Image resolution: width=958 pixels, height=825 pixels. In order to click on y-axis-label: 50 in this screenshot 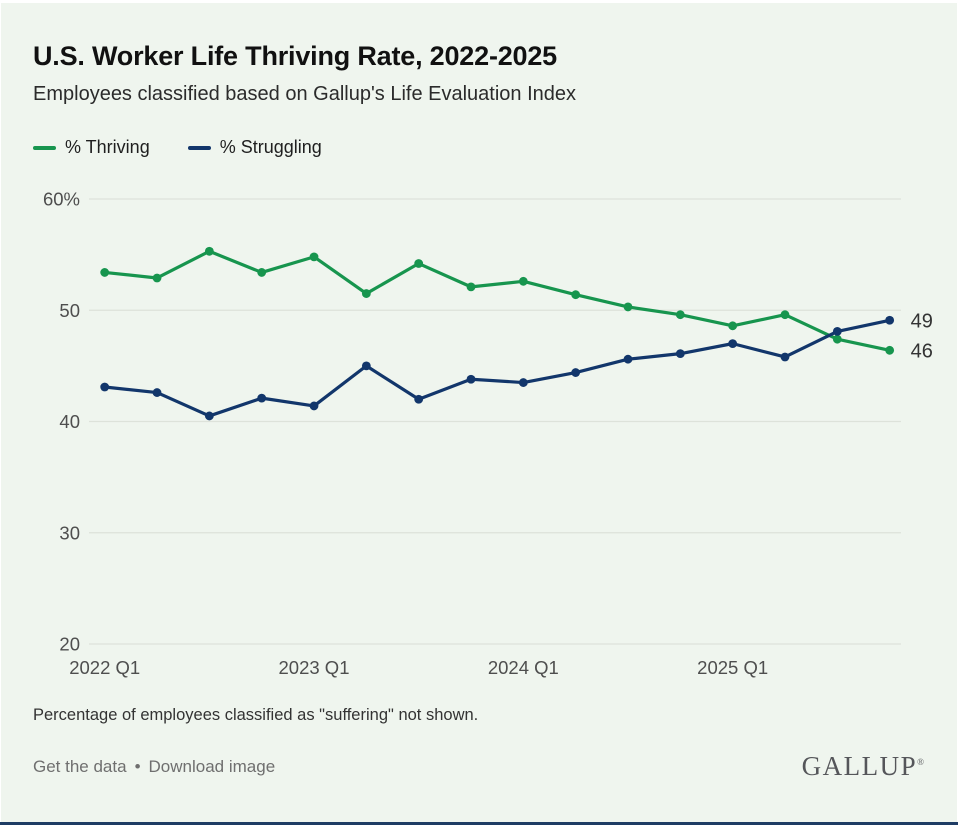, I will do `click(69, 310)`.